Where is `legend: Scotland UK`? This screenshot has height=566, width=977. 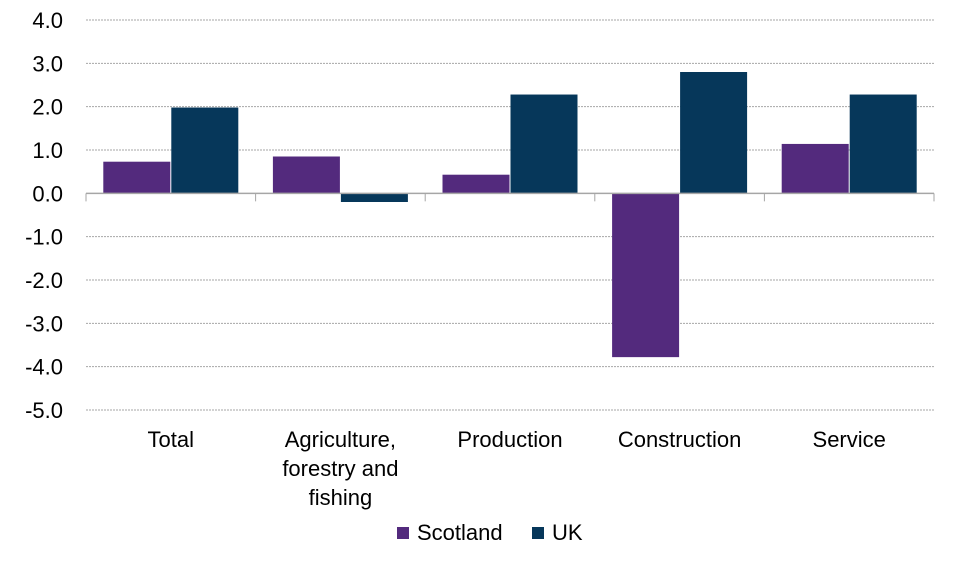 legend: Scotland UK is located at coordinates (490, 532).